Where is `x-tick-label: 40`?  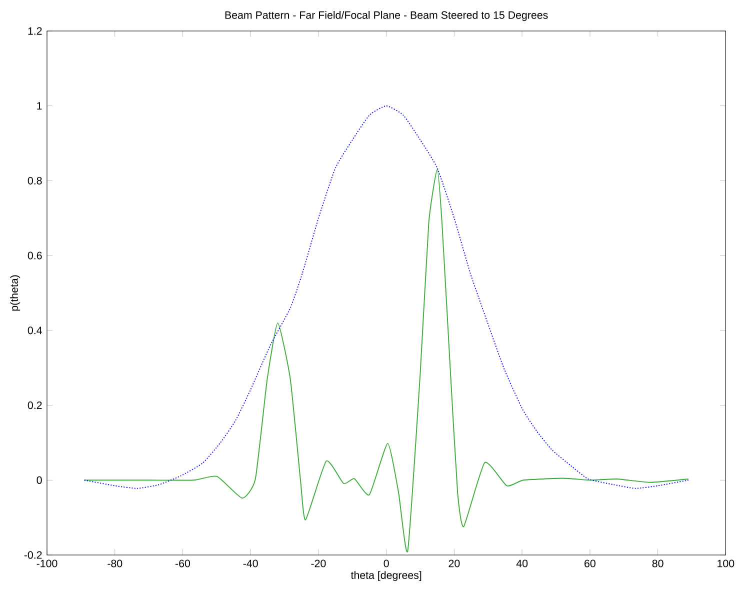 x-tick-label: 40 is located at coordinates (522, 564).